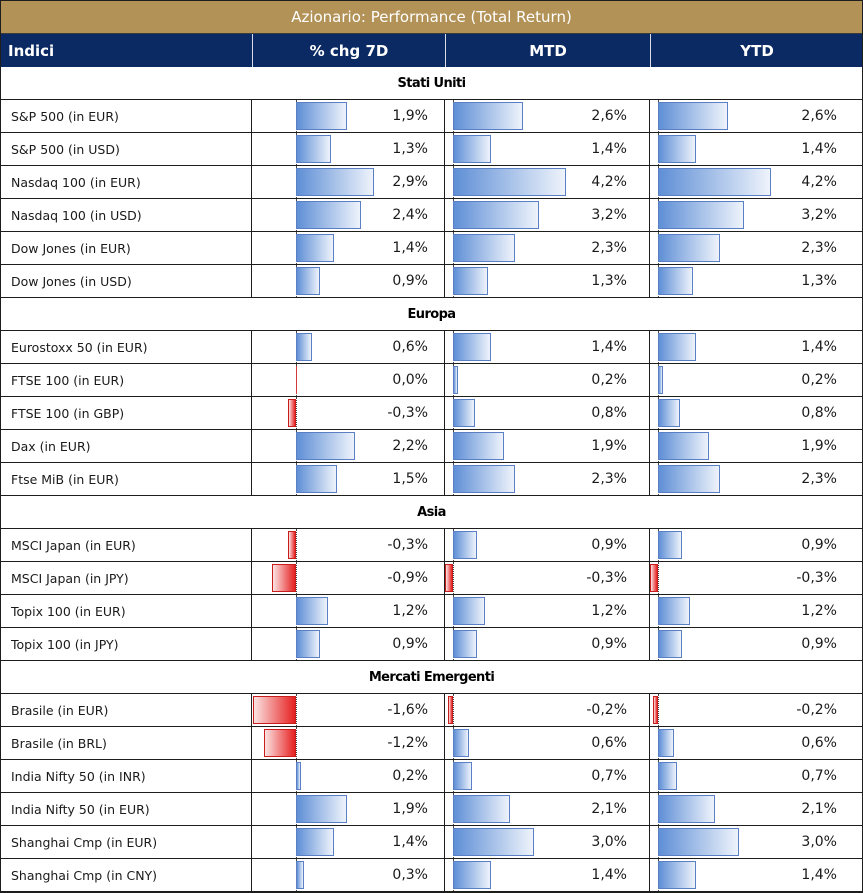 This screenshot has height=893, width=863. Describe the element at coordinates (431, 842) in the screenshot. I see `table-row: Shanghai Cmp (in EUR) 1,4% 3,0% 3,0%` at that location.